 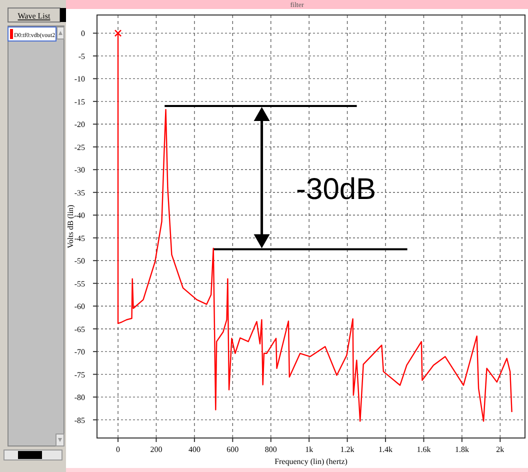 I want to click on x-tick-label: 1.6k, so click(x=423, y=449).